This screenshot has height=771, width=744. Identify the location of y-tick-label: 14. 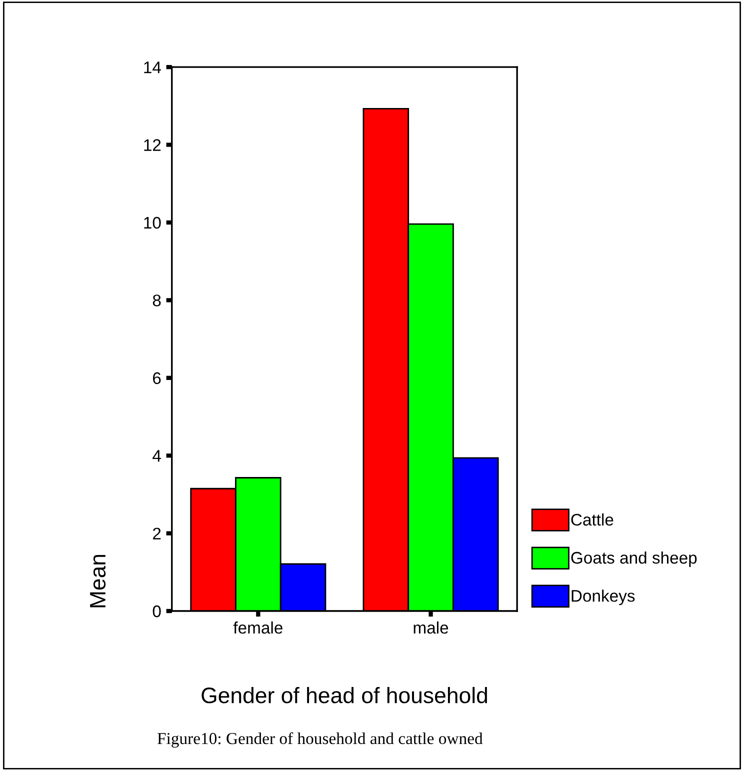
(152, 68).